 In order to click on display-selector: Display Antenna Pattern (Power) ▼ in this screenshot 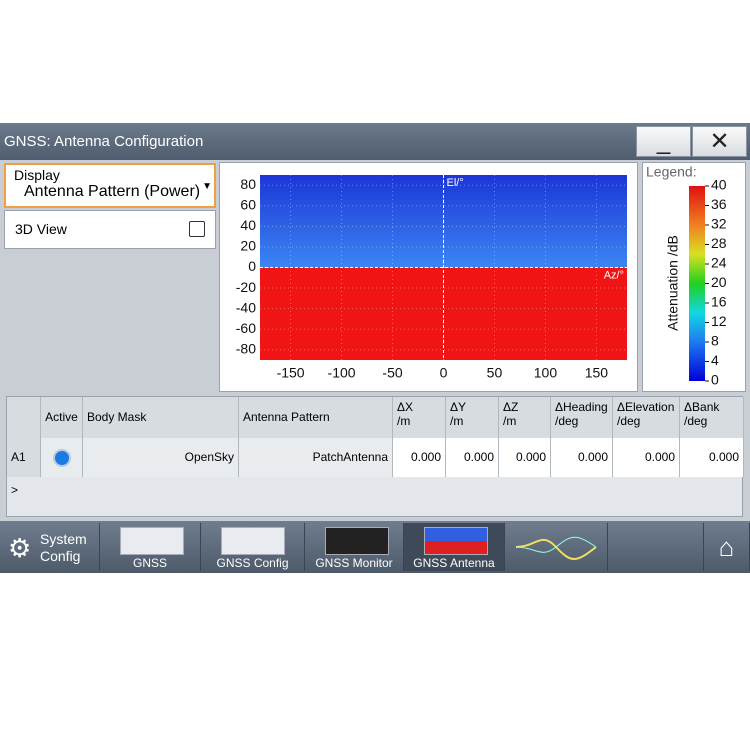, I will do `click(110, 185)`.